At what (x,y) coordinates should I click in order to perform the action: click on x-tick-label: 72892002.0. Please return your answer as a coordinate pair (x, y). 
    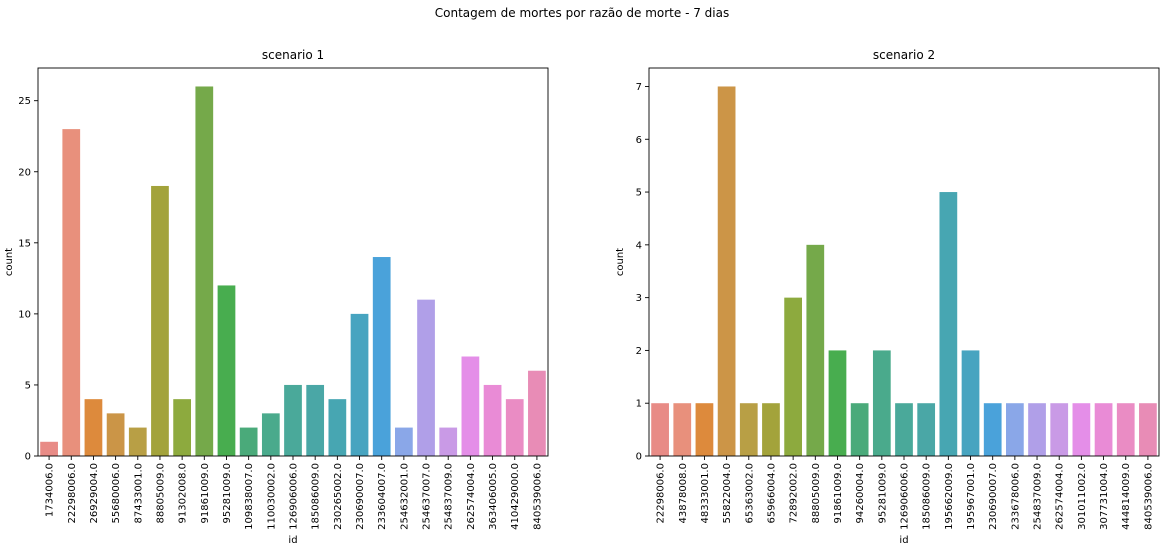
    Looking at the image, I should click on (794, 493).